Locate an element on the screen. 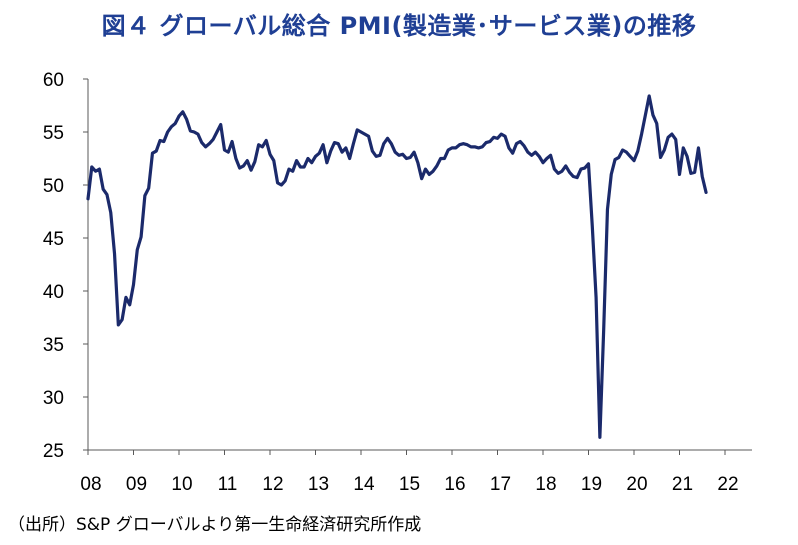 This screenshot has height=545, width=798. y-tick-label: 45 is located at coordinates (53, 239).